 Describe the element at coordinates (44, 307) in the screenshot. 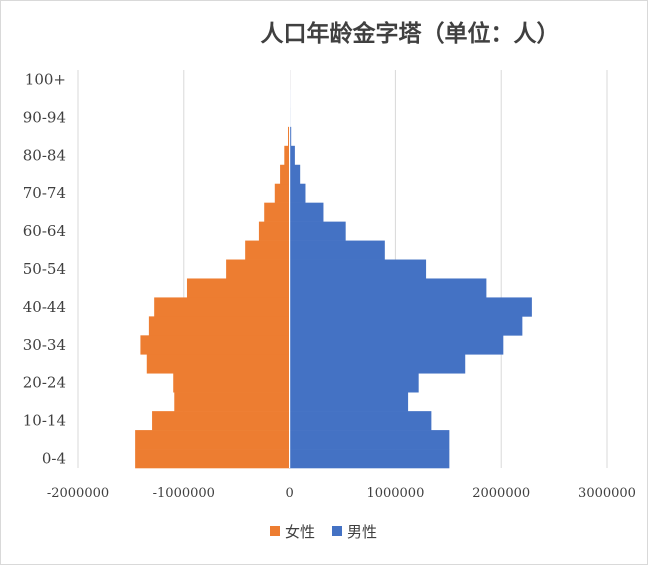

I see `y-tick-label: 40-44` at that location.